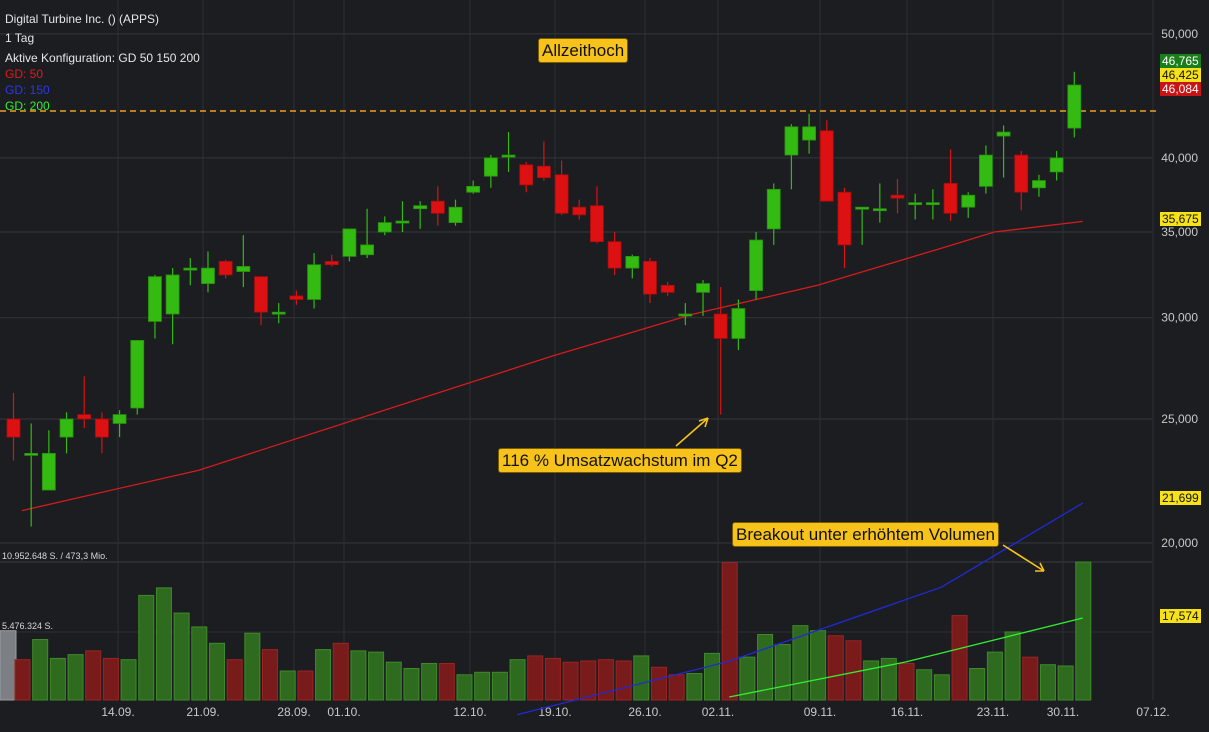  Describe the element at coordinates (27, 106) in the screenshot. I see `legend-gd200: GD: 200` at that location.